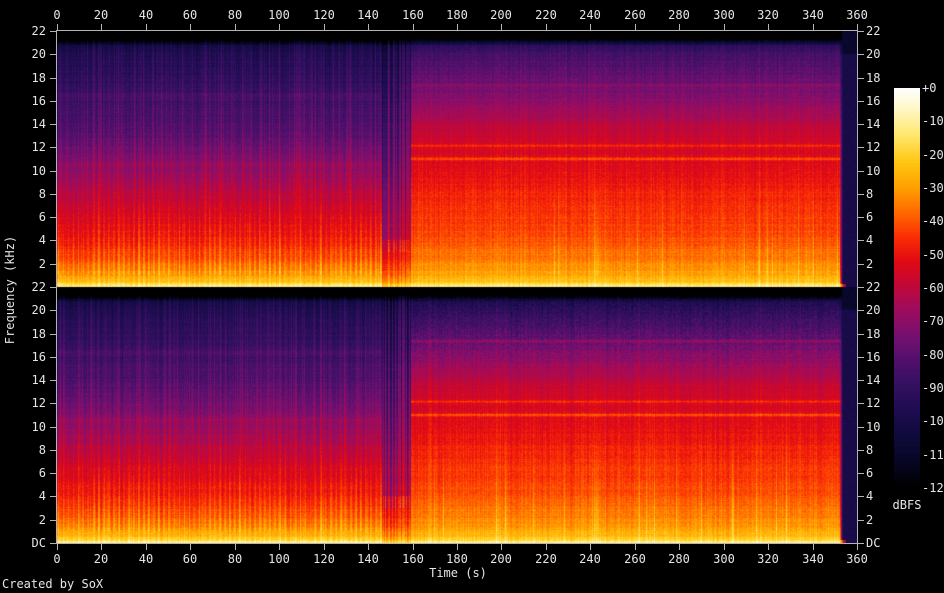 This screenshot has height=593, width=944. What do you see at coordinates (413, 15) in the screenshot?
I see `time-tick-label: 160` at bounding box center [413, 15].